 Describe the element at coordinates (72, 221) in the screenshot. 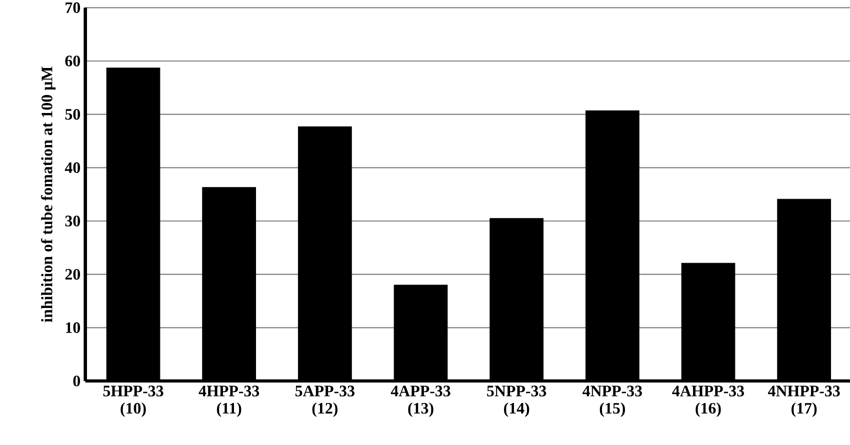

I see `y-tick-label: 30` at that location.